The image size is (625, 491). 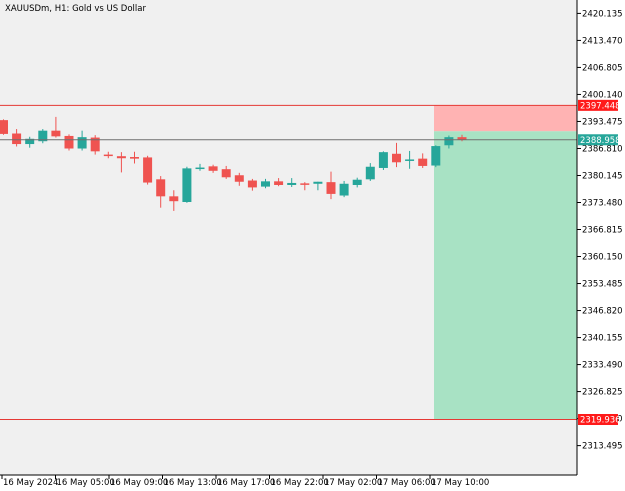 I want to click on current-price-tag: 2388.958, so click(x=599, y=140).